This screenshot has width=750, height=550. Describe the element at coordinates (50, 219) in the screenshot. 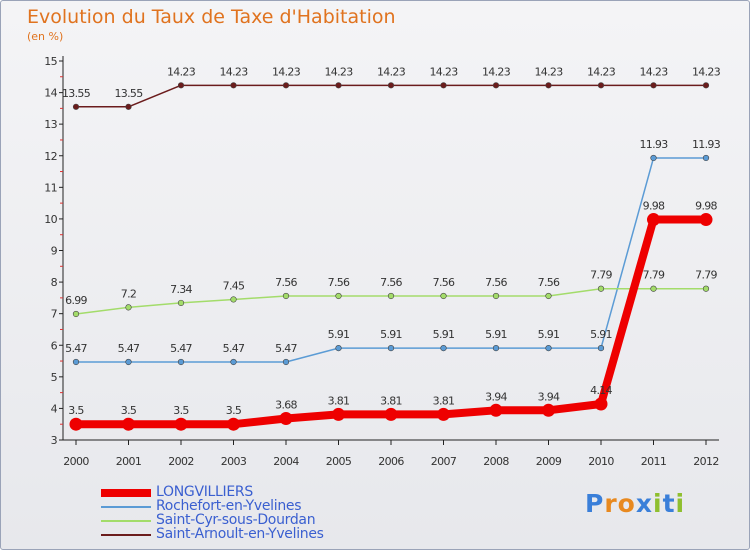

I see `y-tick-label: 10` at that location.